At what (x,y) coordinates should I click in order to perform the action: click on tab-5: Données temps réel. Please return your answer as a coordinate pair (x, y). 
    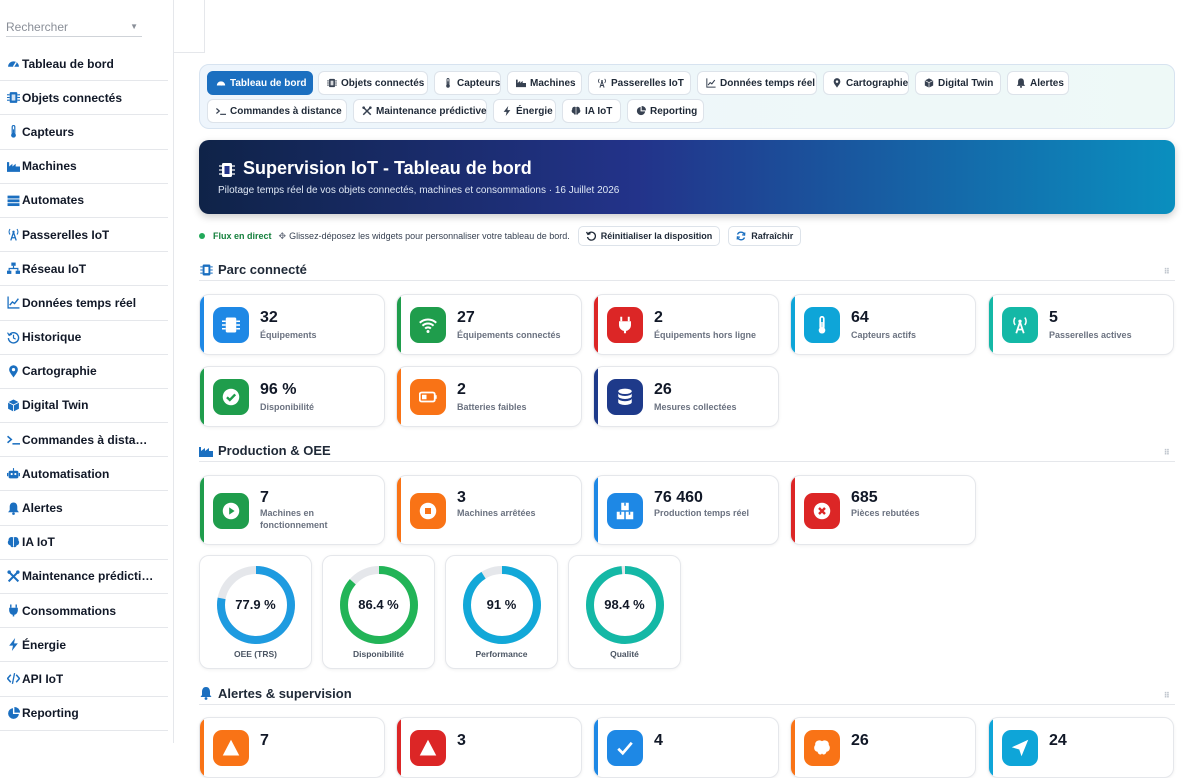
    Looking at the image, I should click on (757, 83).